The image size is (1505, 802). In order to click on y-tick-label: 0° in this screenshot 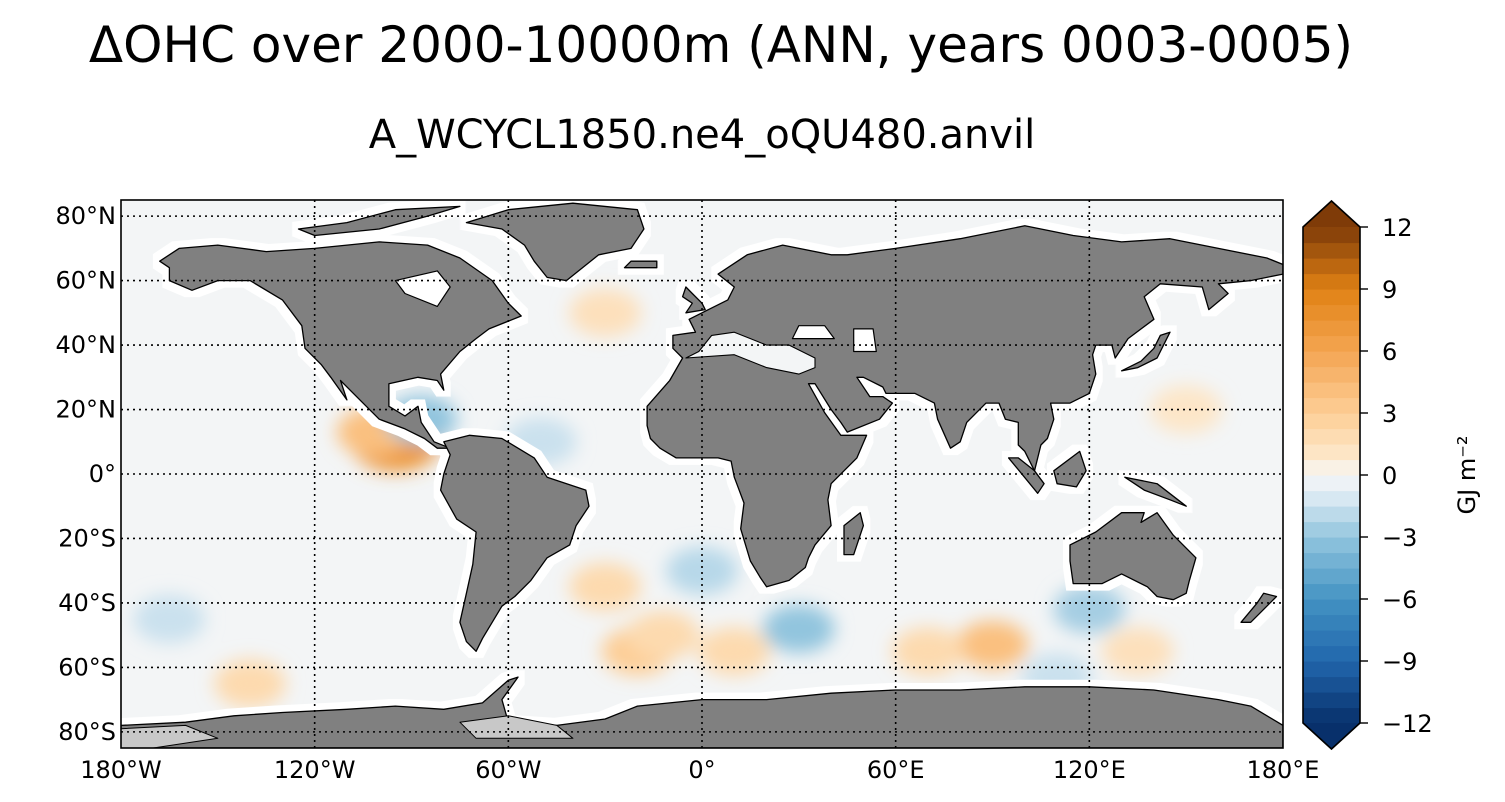, I will do `click(102, 474)`.